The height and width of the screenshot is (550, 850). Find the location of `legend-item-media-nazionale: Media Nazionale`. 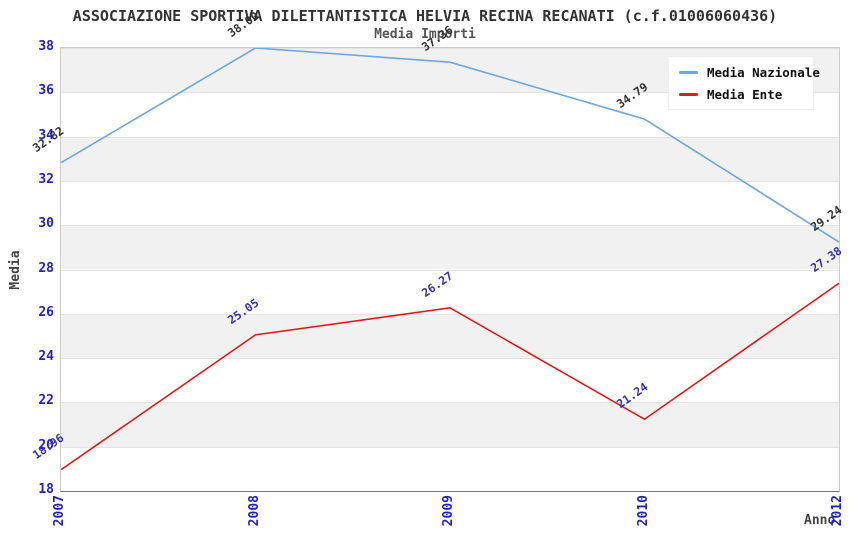

legend-item-media-nazionale: Media Nazionale is located at coordinates (749, 72).